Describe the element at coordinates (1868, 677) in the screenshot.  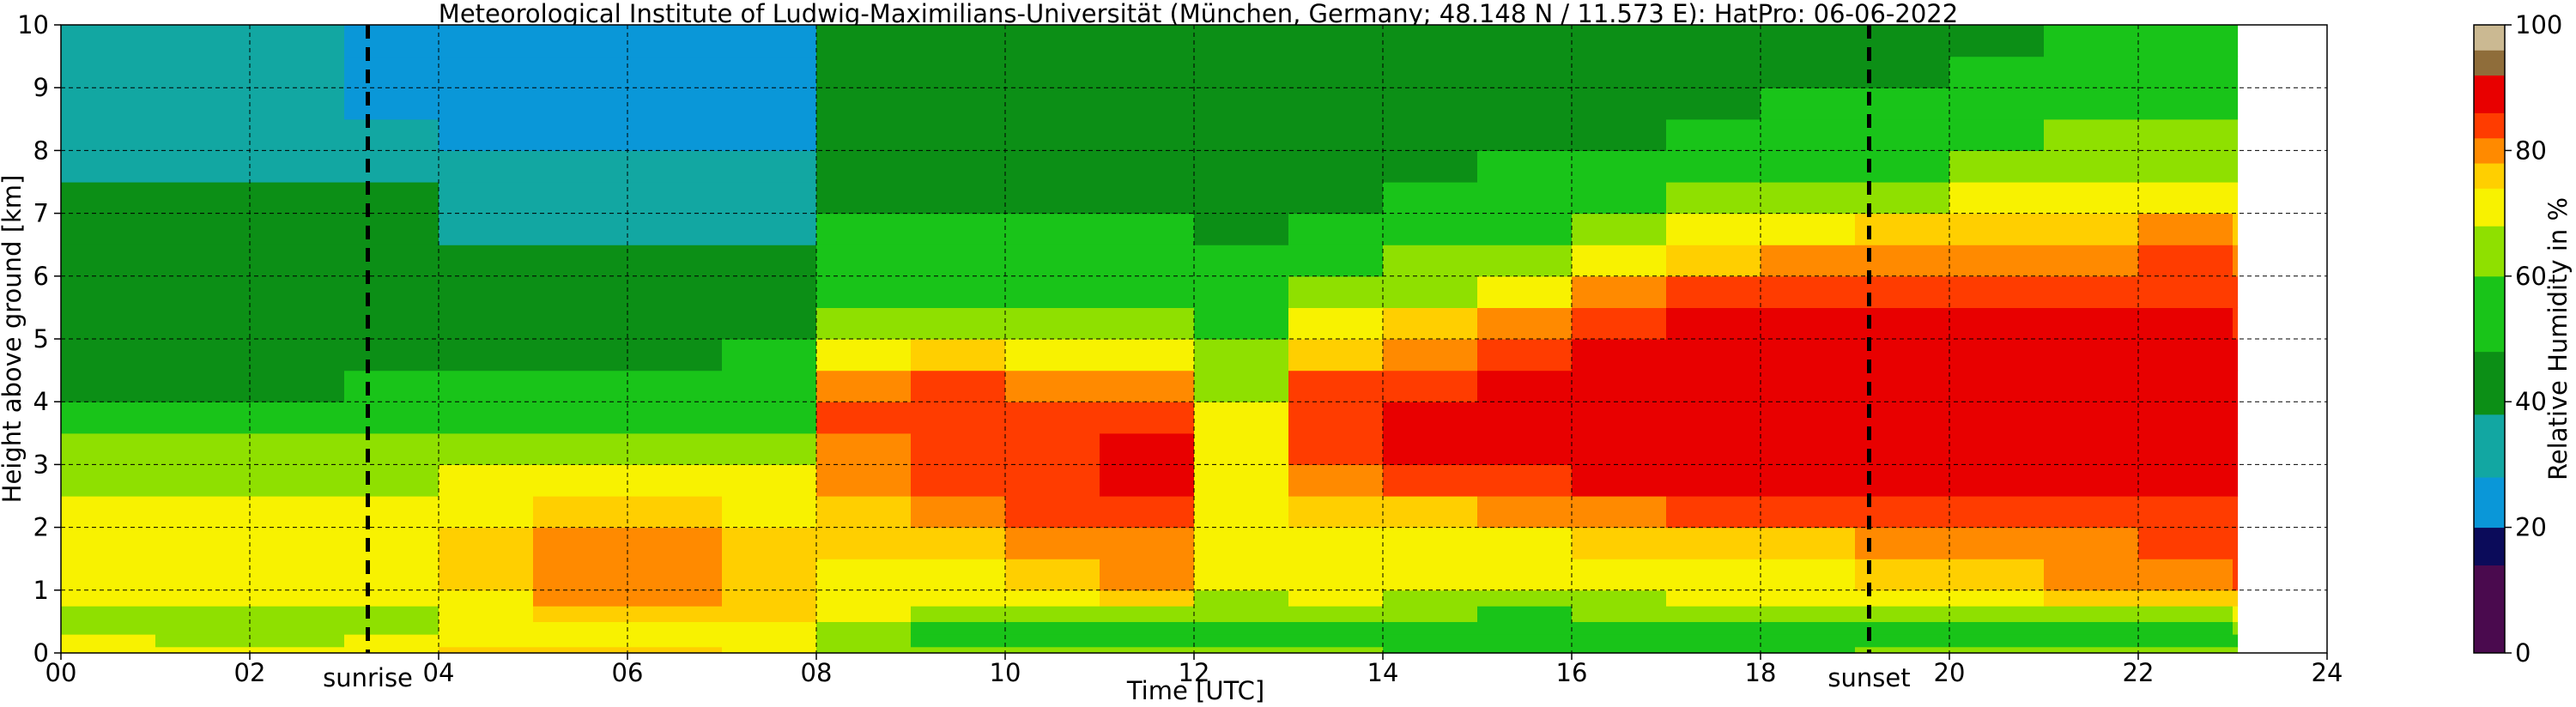
I see `sunset-label: sunset` at that location.